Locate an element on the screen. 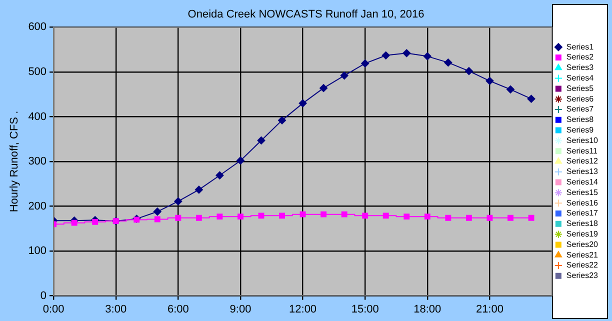 The height and width of the screenshot is (321, 612). y-tick-label: 600 is located at coordinates (37, 27).